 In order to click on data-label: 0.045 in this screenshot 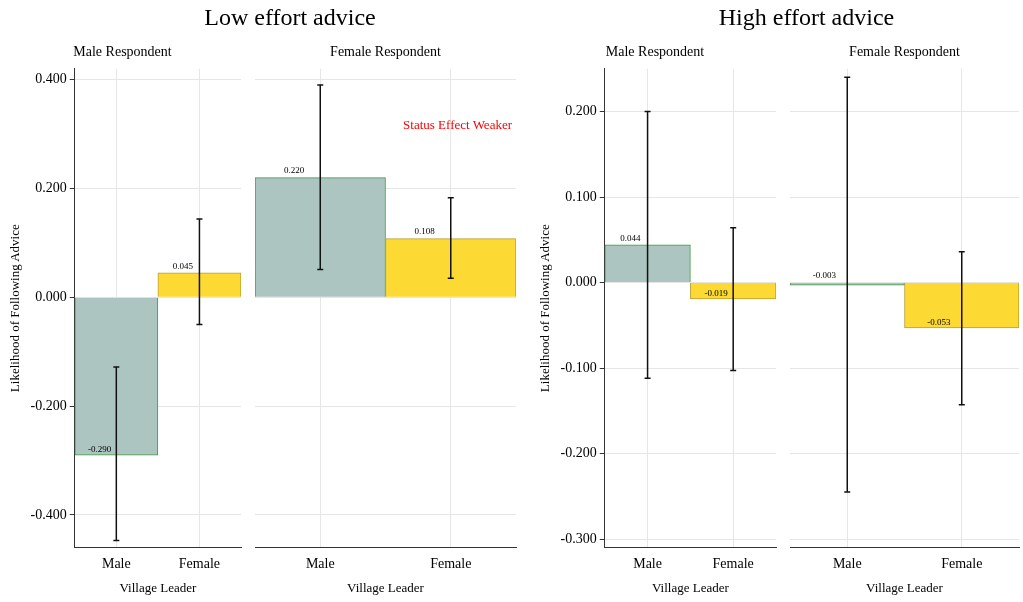, I will do `click(183, 265)`.